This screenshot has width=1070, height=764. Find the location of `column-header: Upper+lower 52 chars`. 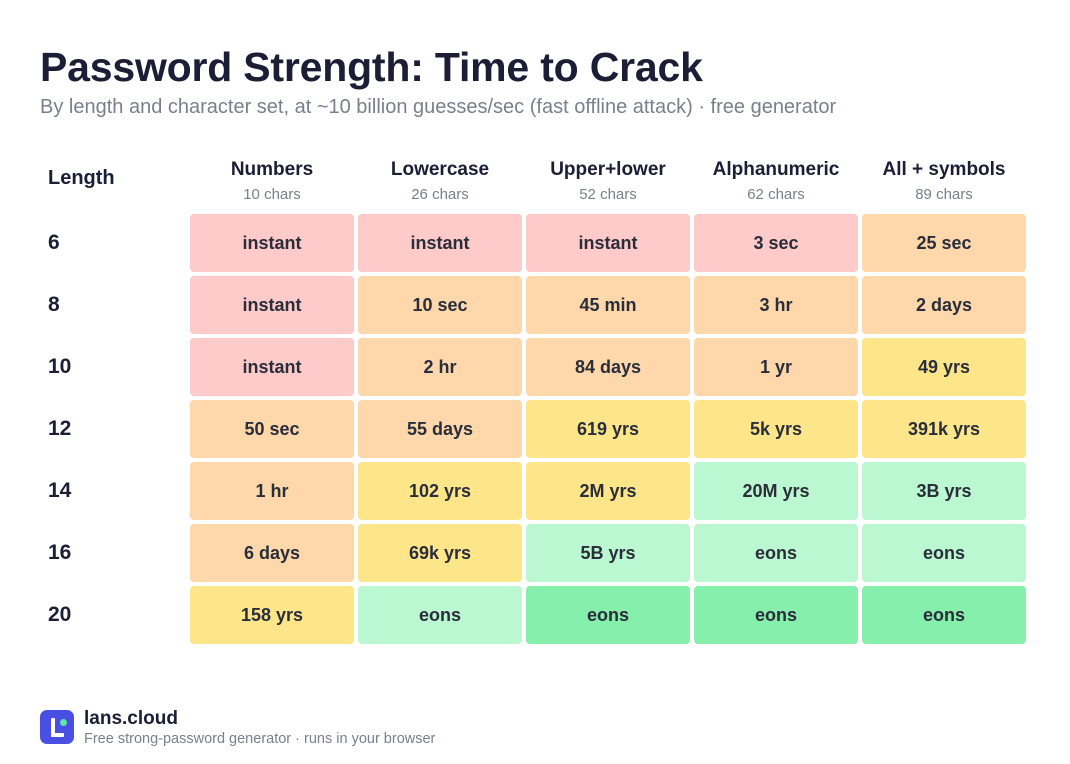

column-header: Upper+lower 52 chars is located at coordinates (608, 182).